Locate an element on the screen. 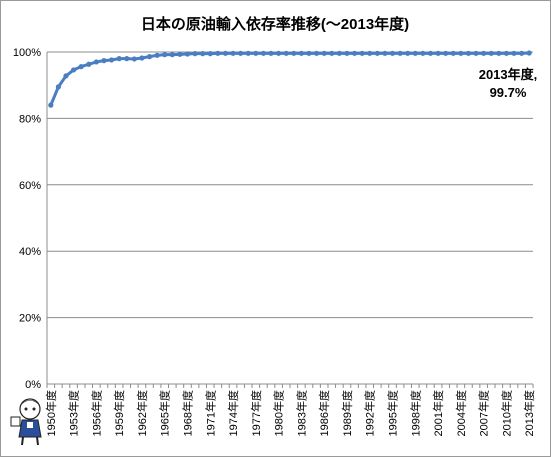 This screenshot has width=551, height=457. x-tick-label: 2001年度 is located at coordinates (438, 413).